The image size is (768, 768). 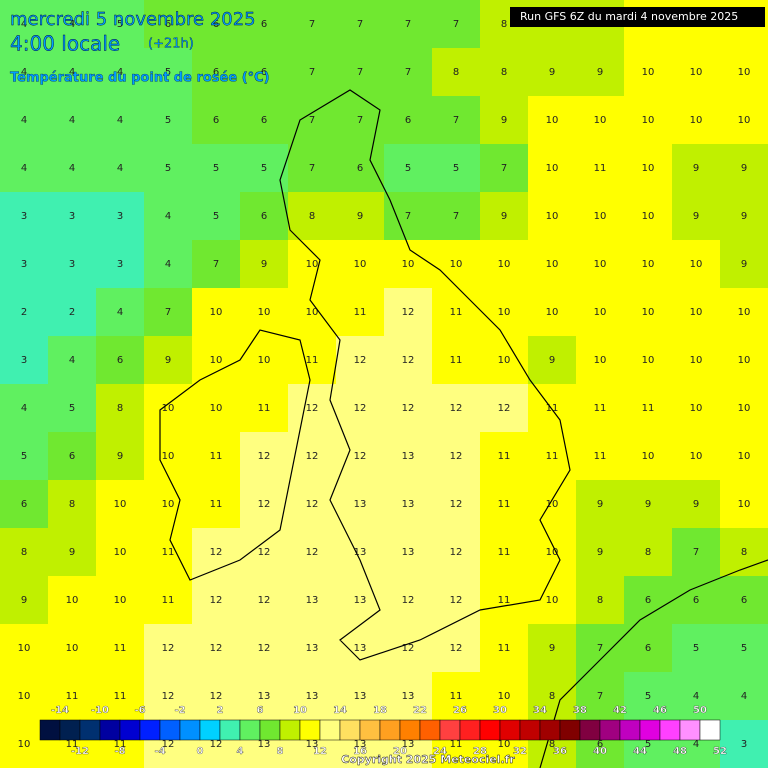 What do you see at coordinates (660, 710) in the screenshot?
I see `colorbar-label: 46` at bounding box center [660, 710].